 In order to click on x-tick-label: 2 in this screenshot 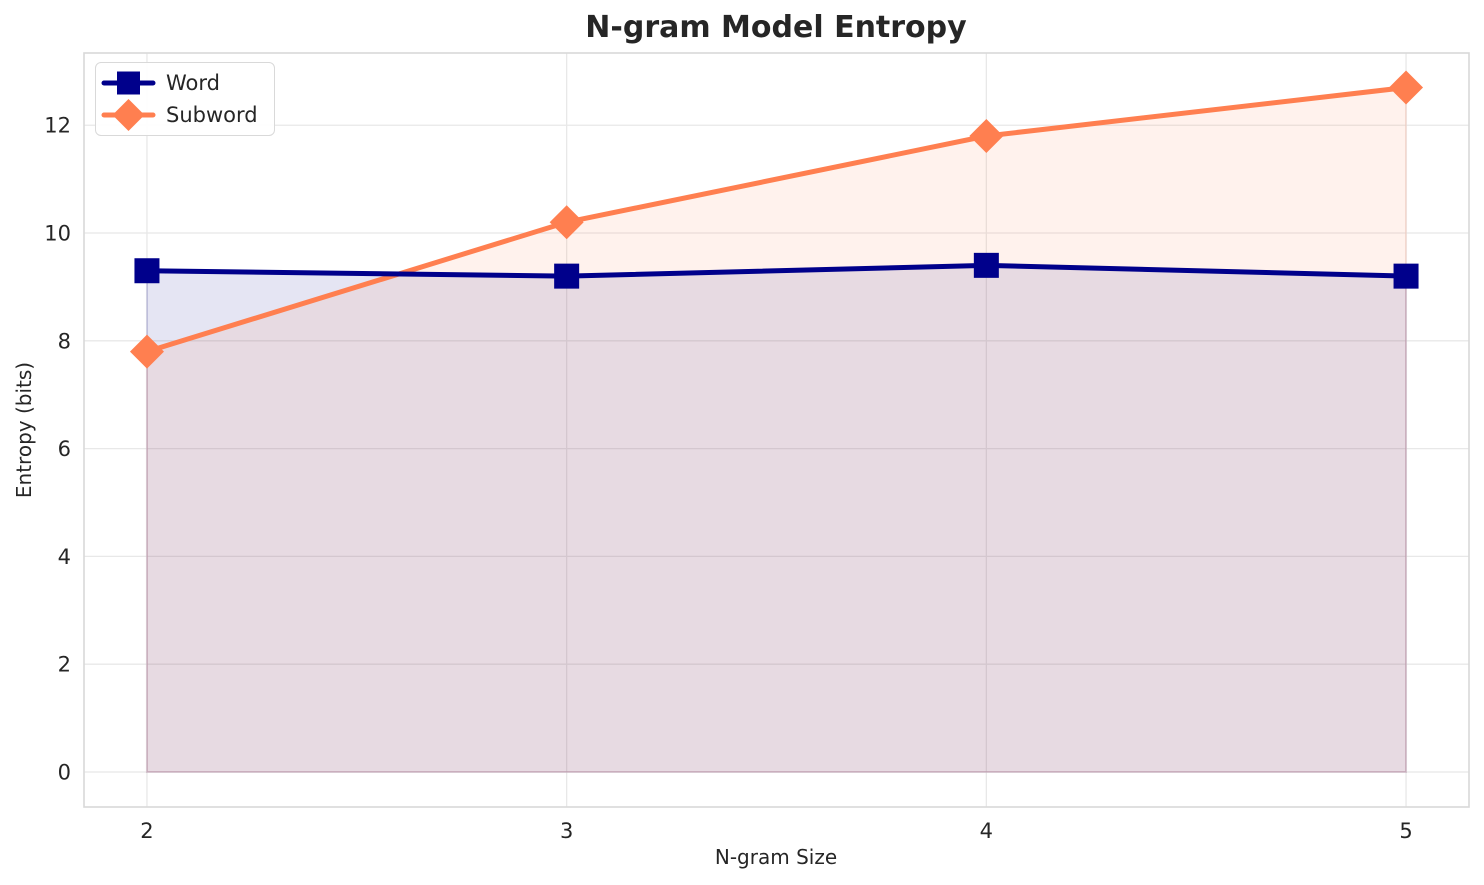, I will do `click(146, 831)`.